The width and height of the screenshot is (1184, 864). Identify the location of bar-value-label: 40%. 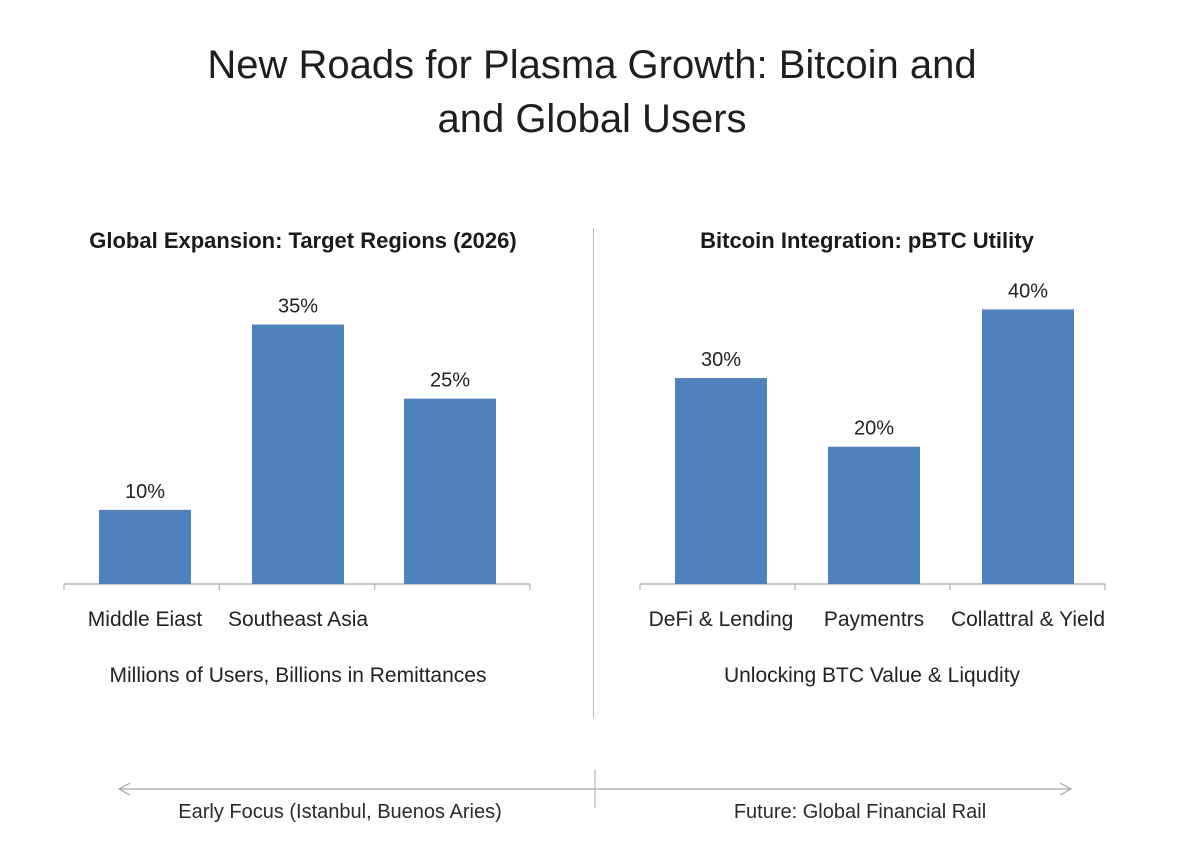
(1028, 291).